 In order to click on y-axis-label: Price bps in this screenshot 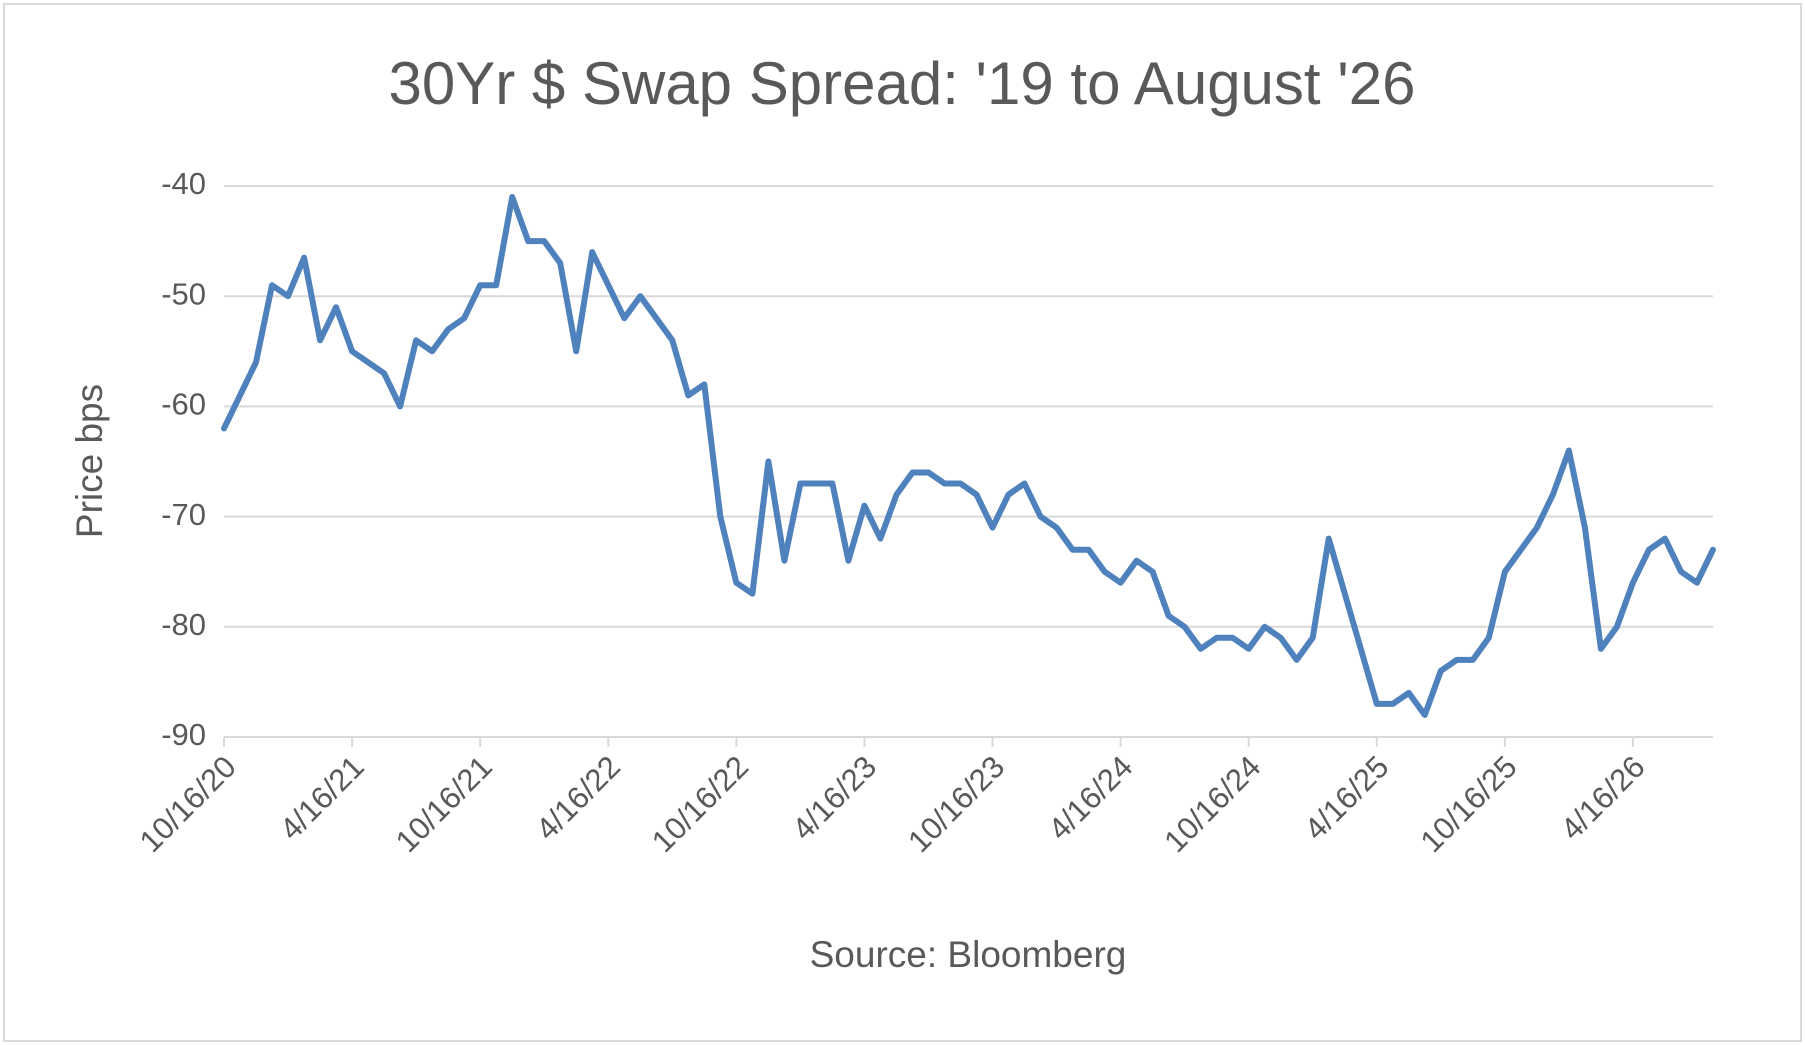, I will do `click(89, 461)`.